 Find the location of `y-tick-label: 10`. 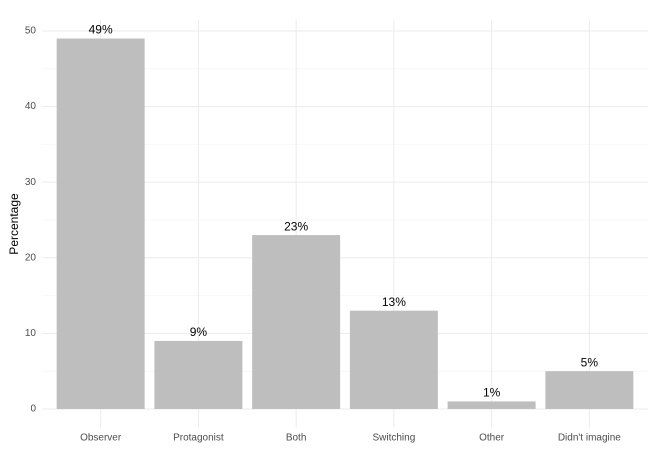

y-tick-label: 10 is located at coordinates (31, 333).